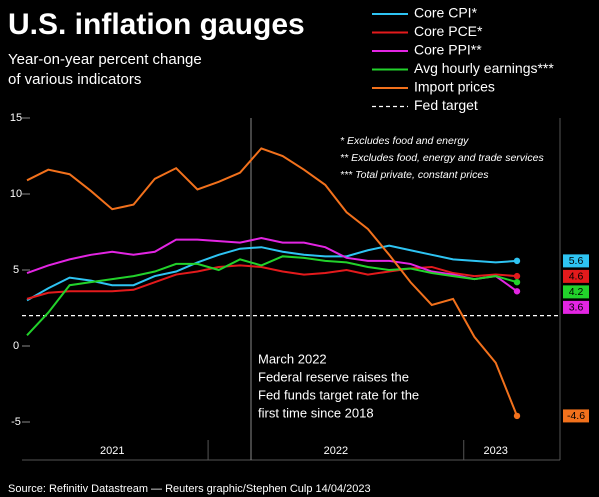 The image size is (599, 497). Describe the element at coordinates (316, 412) in the screenshot. I see `annotation: first time since 2018` at that location.